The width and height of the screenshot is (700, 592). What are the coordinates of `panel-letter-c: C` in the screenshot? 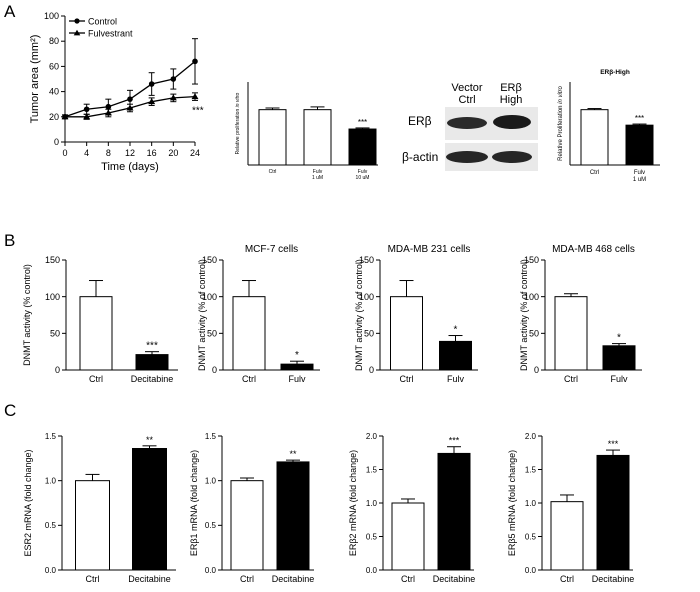 It's located at (10, 410).